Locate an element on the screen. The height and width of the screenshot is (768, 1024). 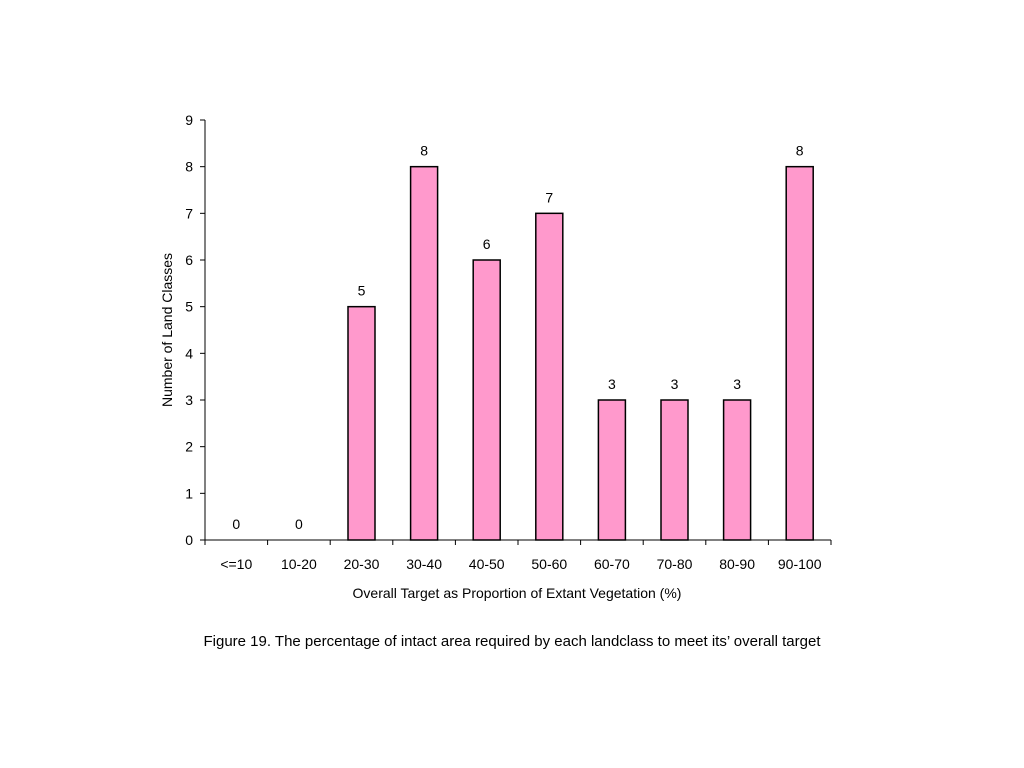
y-tick-label: 9 is located at coordinates (189, 120).